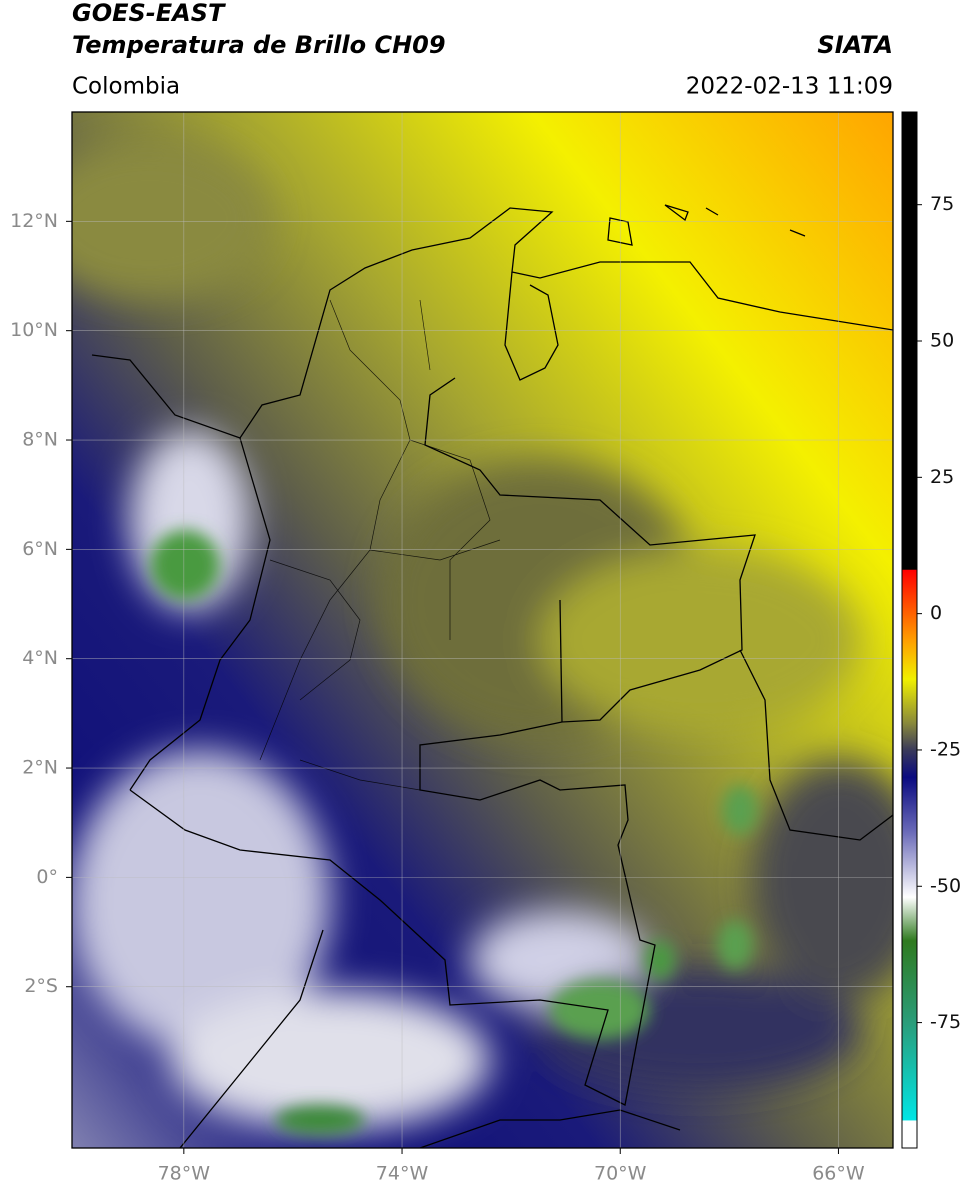  Describe the element at coordinates (40, 549) in the screenshot. I see `y-tick-label: 6°N` at that location.